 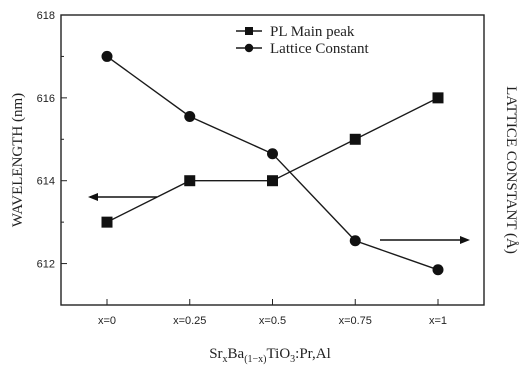 What do you see at coordinates (272, 313) in the screenshot?
I see `x-axis-ticks: x=0 x=0.25 x=0.5 x=0.75 x=1` at bounding box center [272, 313].